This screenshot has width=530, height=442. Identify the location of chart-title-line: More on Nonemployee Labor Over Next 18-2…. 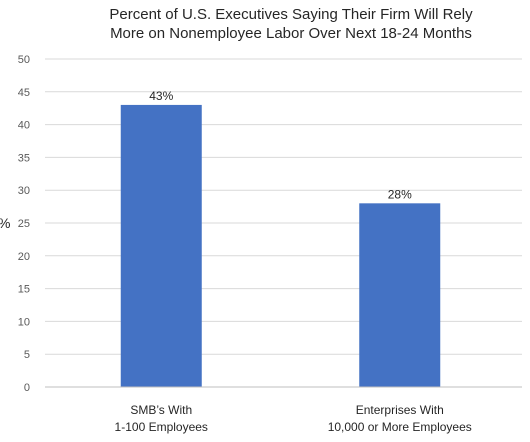
(291, 33).